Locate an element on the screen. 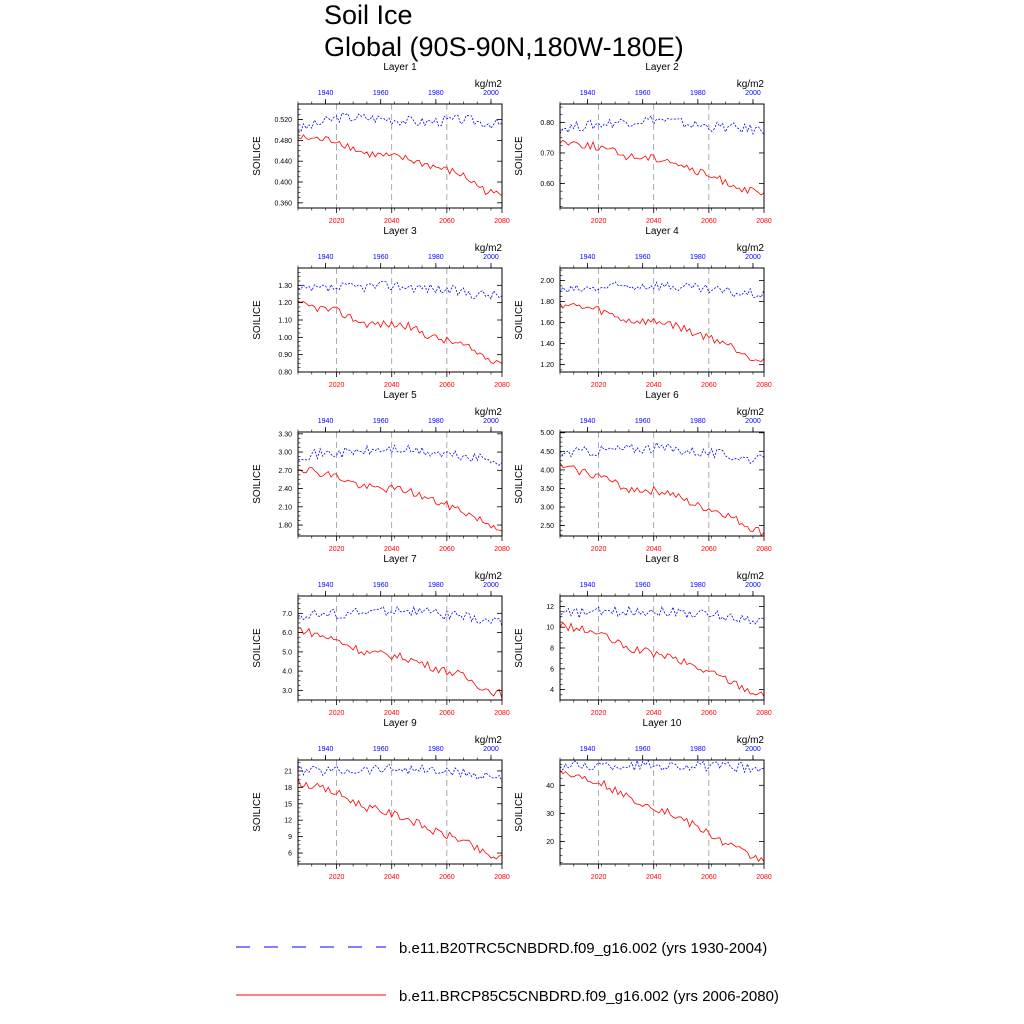 This screenshot has width=1024, height=1024. panel-title: Layer 3 is located at coordinates (400, 231).